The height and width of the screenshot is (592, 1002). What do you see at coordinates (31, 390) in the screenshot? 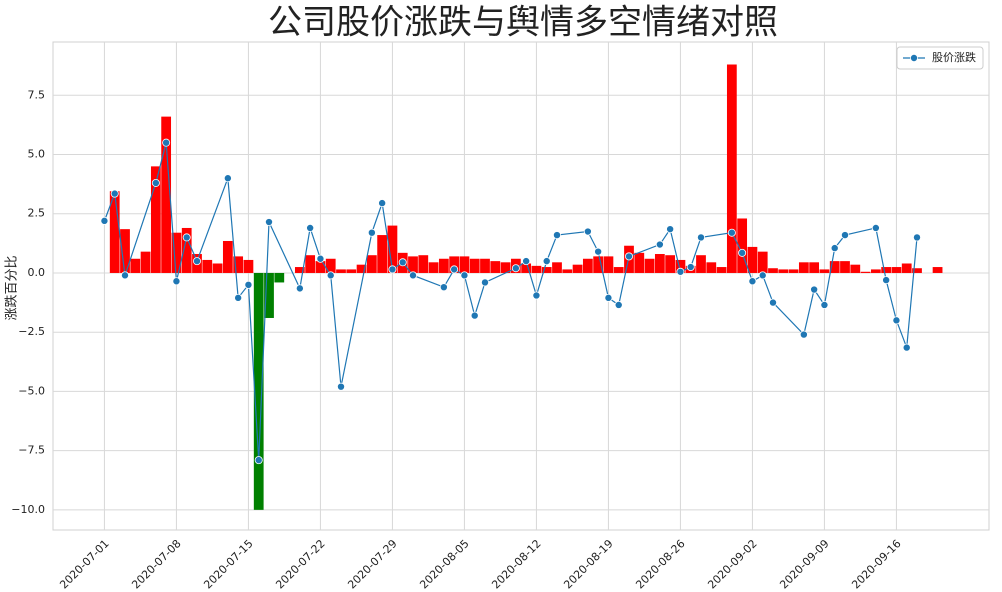
I see `y-tick-label: −5.0` at bounding box center [31, 390].